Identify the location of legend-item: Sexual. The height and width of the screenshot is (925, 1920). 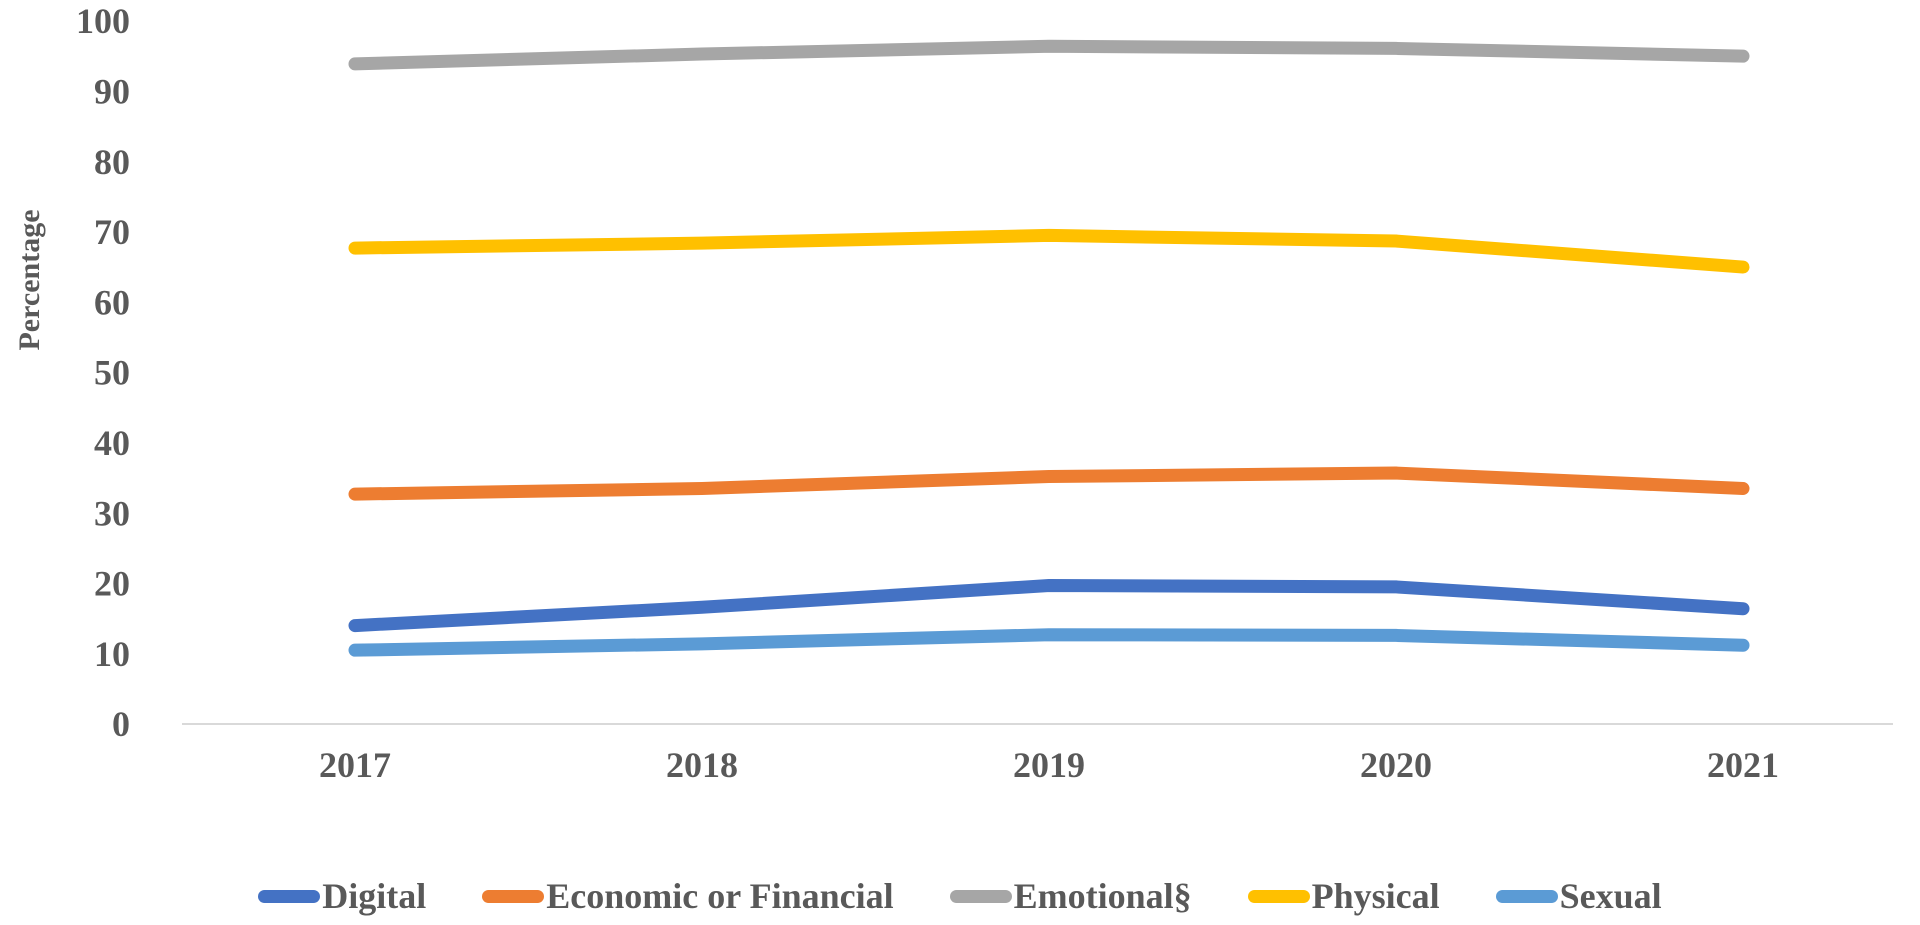
(1578, 896).